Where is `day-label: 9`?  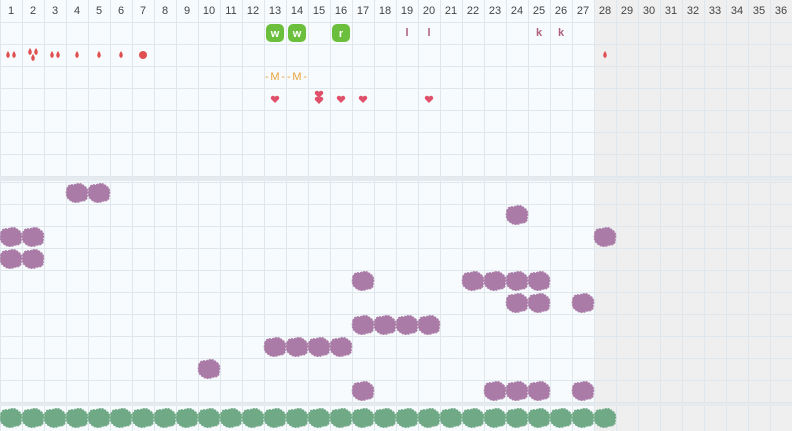
day-label: 9 is located at coordinates (187, 11).